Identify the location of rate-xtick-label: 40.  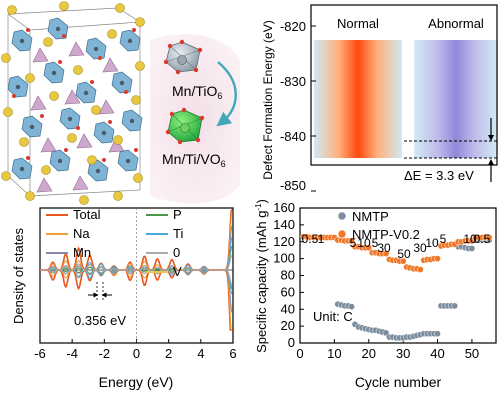
(437, 353).